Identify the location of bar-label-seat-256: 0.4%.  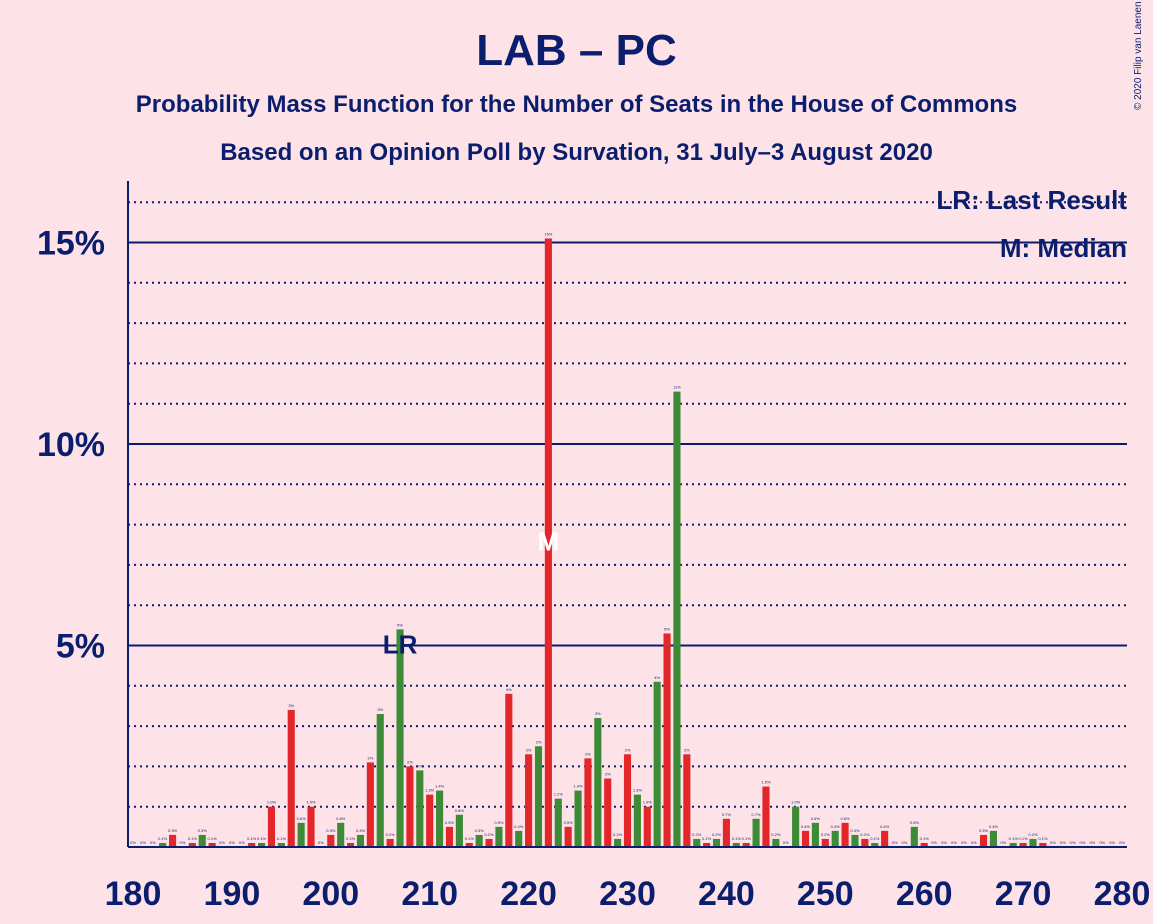
(885, 826).